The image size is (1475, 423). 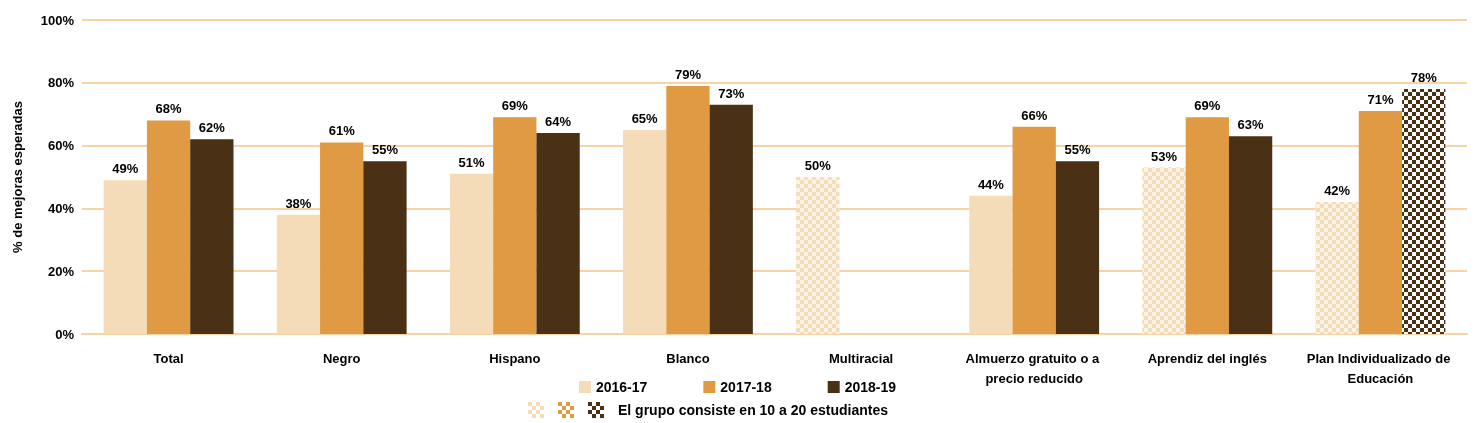 What do you see at coordinates (471, 162) in the screenshot?
I see `data-label: 51%` at bounding box center [471, 162].